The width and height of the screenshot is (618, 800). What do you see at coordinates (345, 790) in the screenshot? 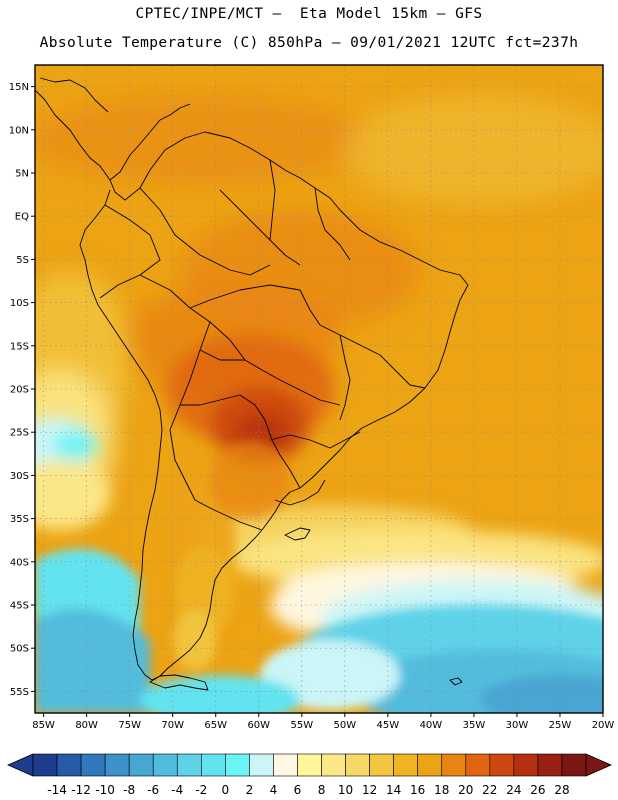
I see `colorbar-label: 10` at bounding box center [345, 790].